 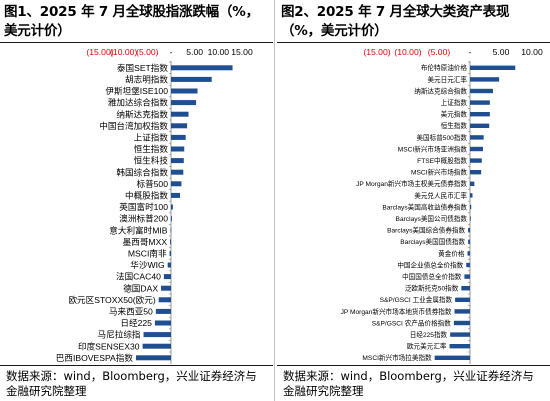 What do you see at coordinates (427, 346) in the screenshot?
I see `category-label: 欧元美元汇率` at bounding box center [427, 346].